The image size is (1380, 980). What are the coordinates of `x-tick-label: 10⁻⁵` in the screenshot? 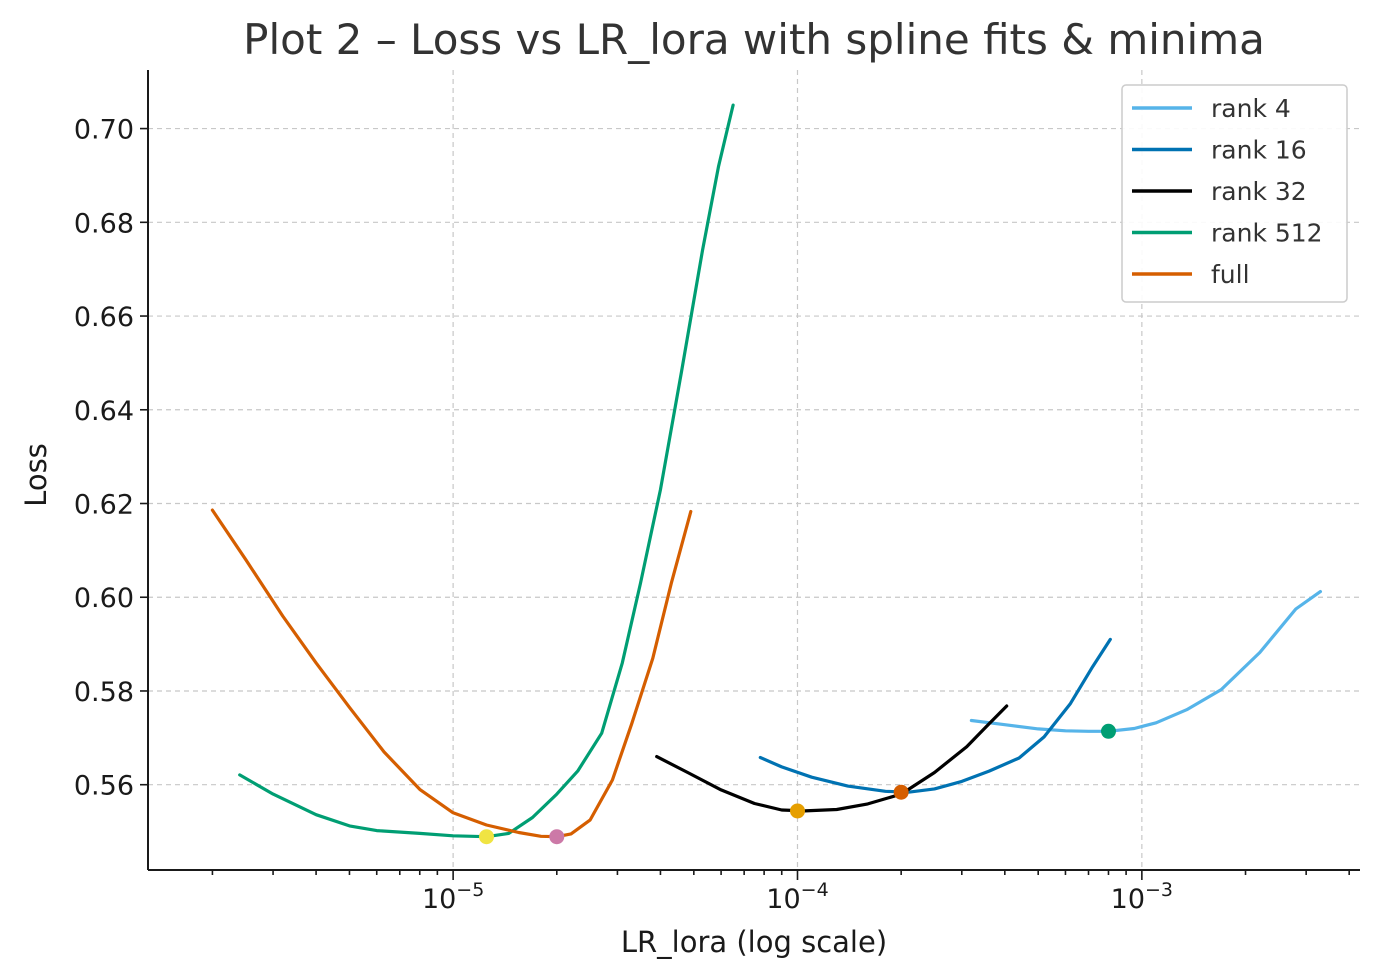 It's located at (453, 897).